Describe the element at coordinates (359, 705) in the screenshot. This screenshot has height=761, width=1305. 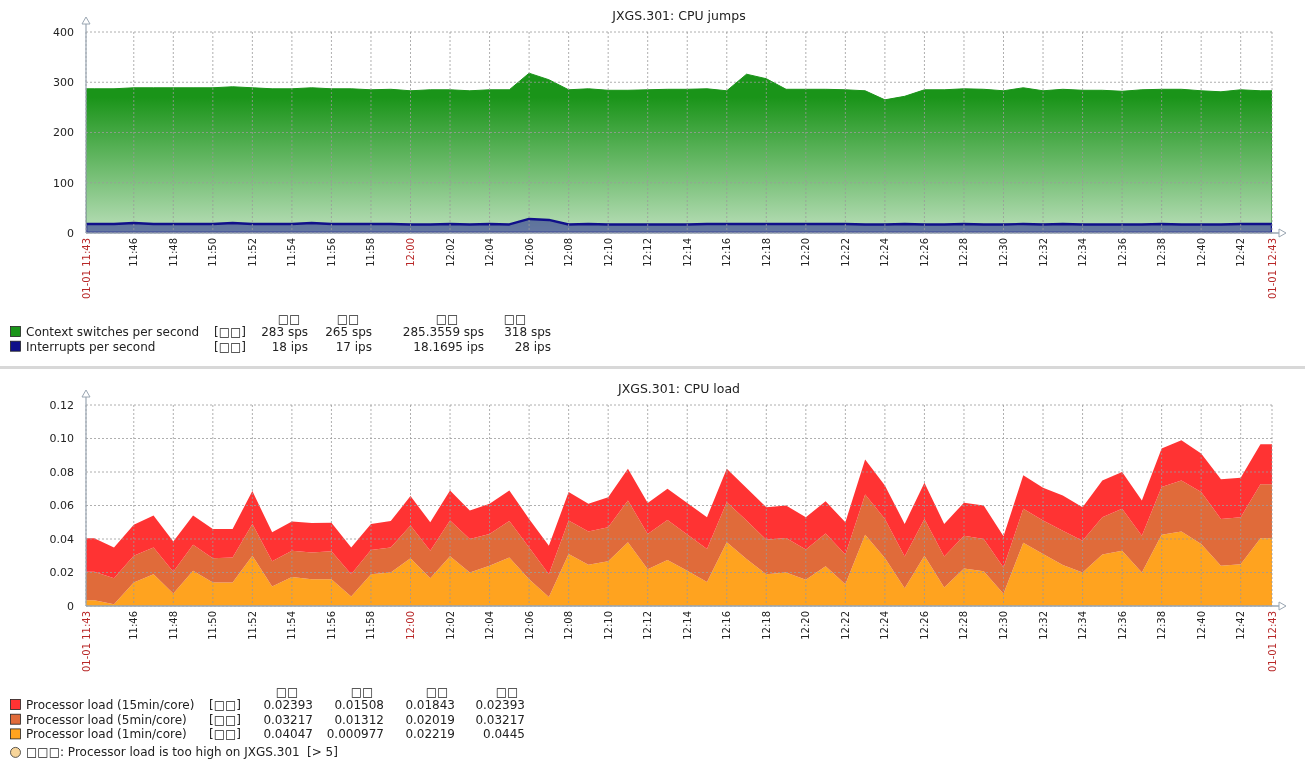
I see `text: 0.01508` at that location.